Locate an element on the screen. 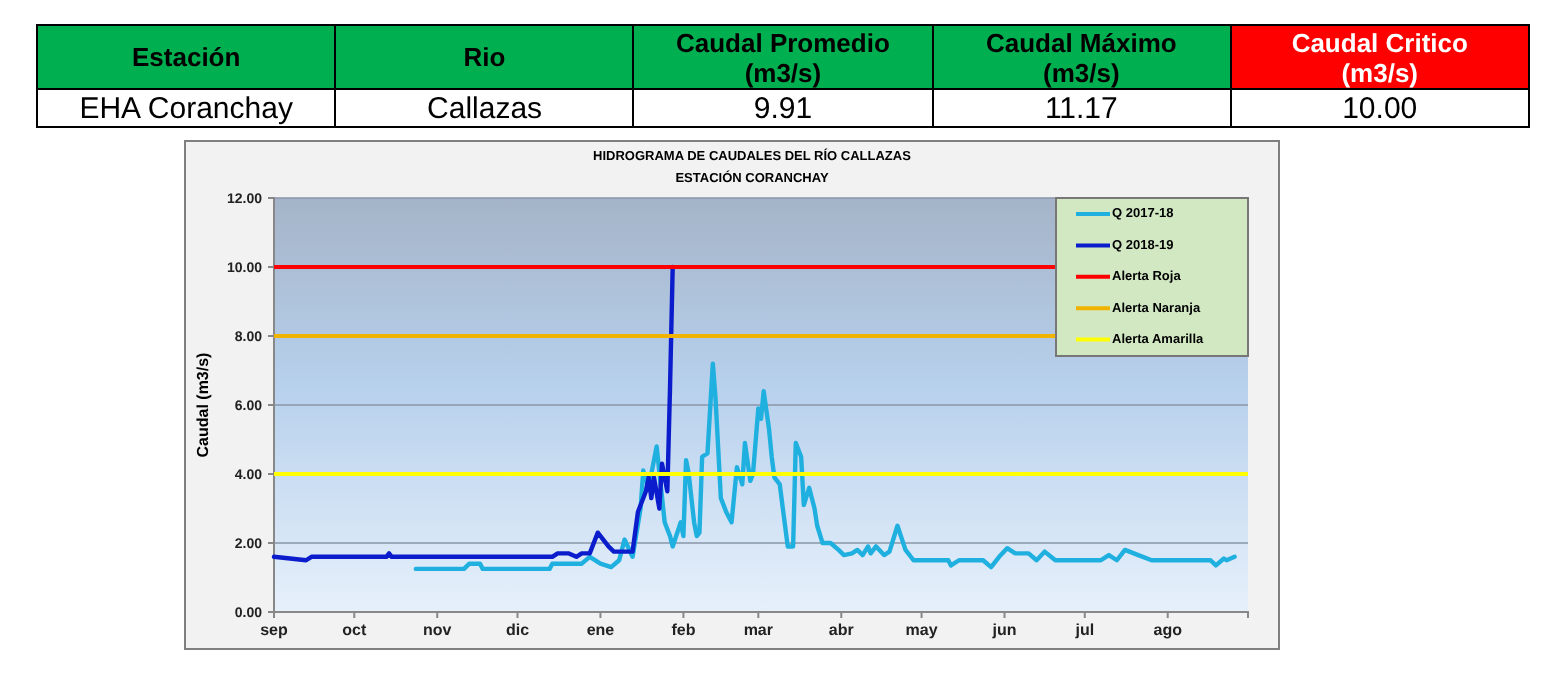 This screenshot has height=674, width=1562. line-series is located at coordinates (473, 413).